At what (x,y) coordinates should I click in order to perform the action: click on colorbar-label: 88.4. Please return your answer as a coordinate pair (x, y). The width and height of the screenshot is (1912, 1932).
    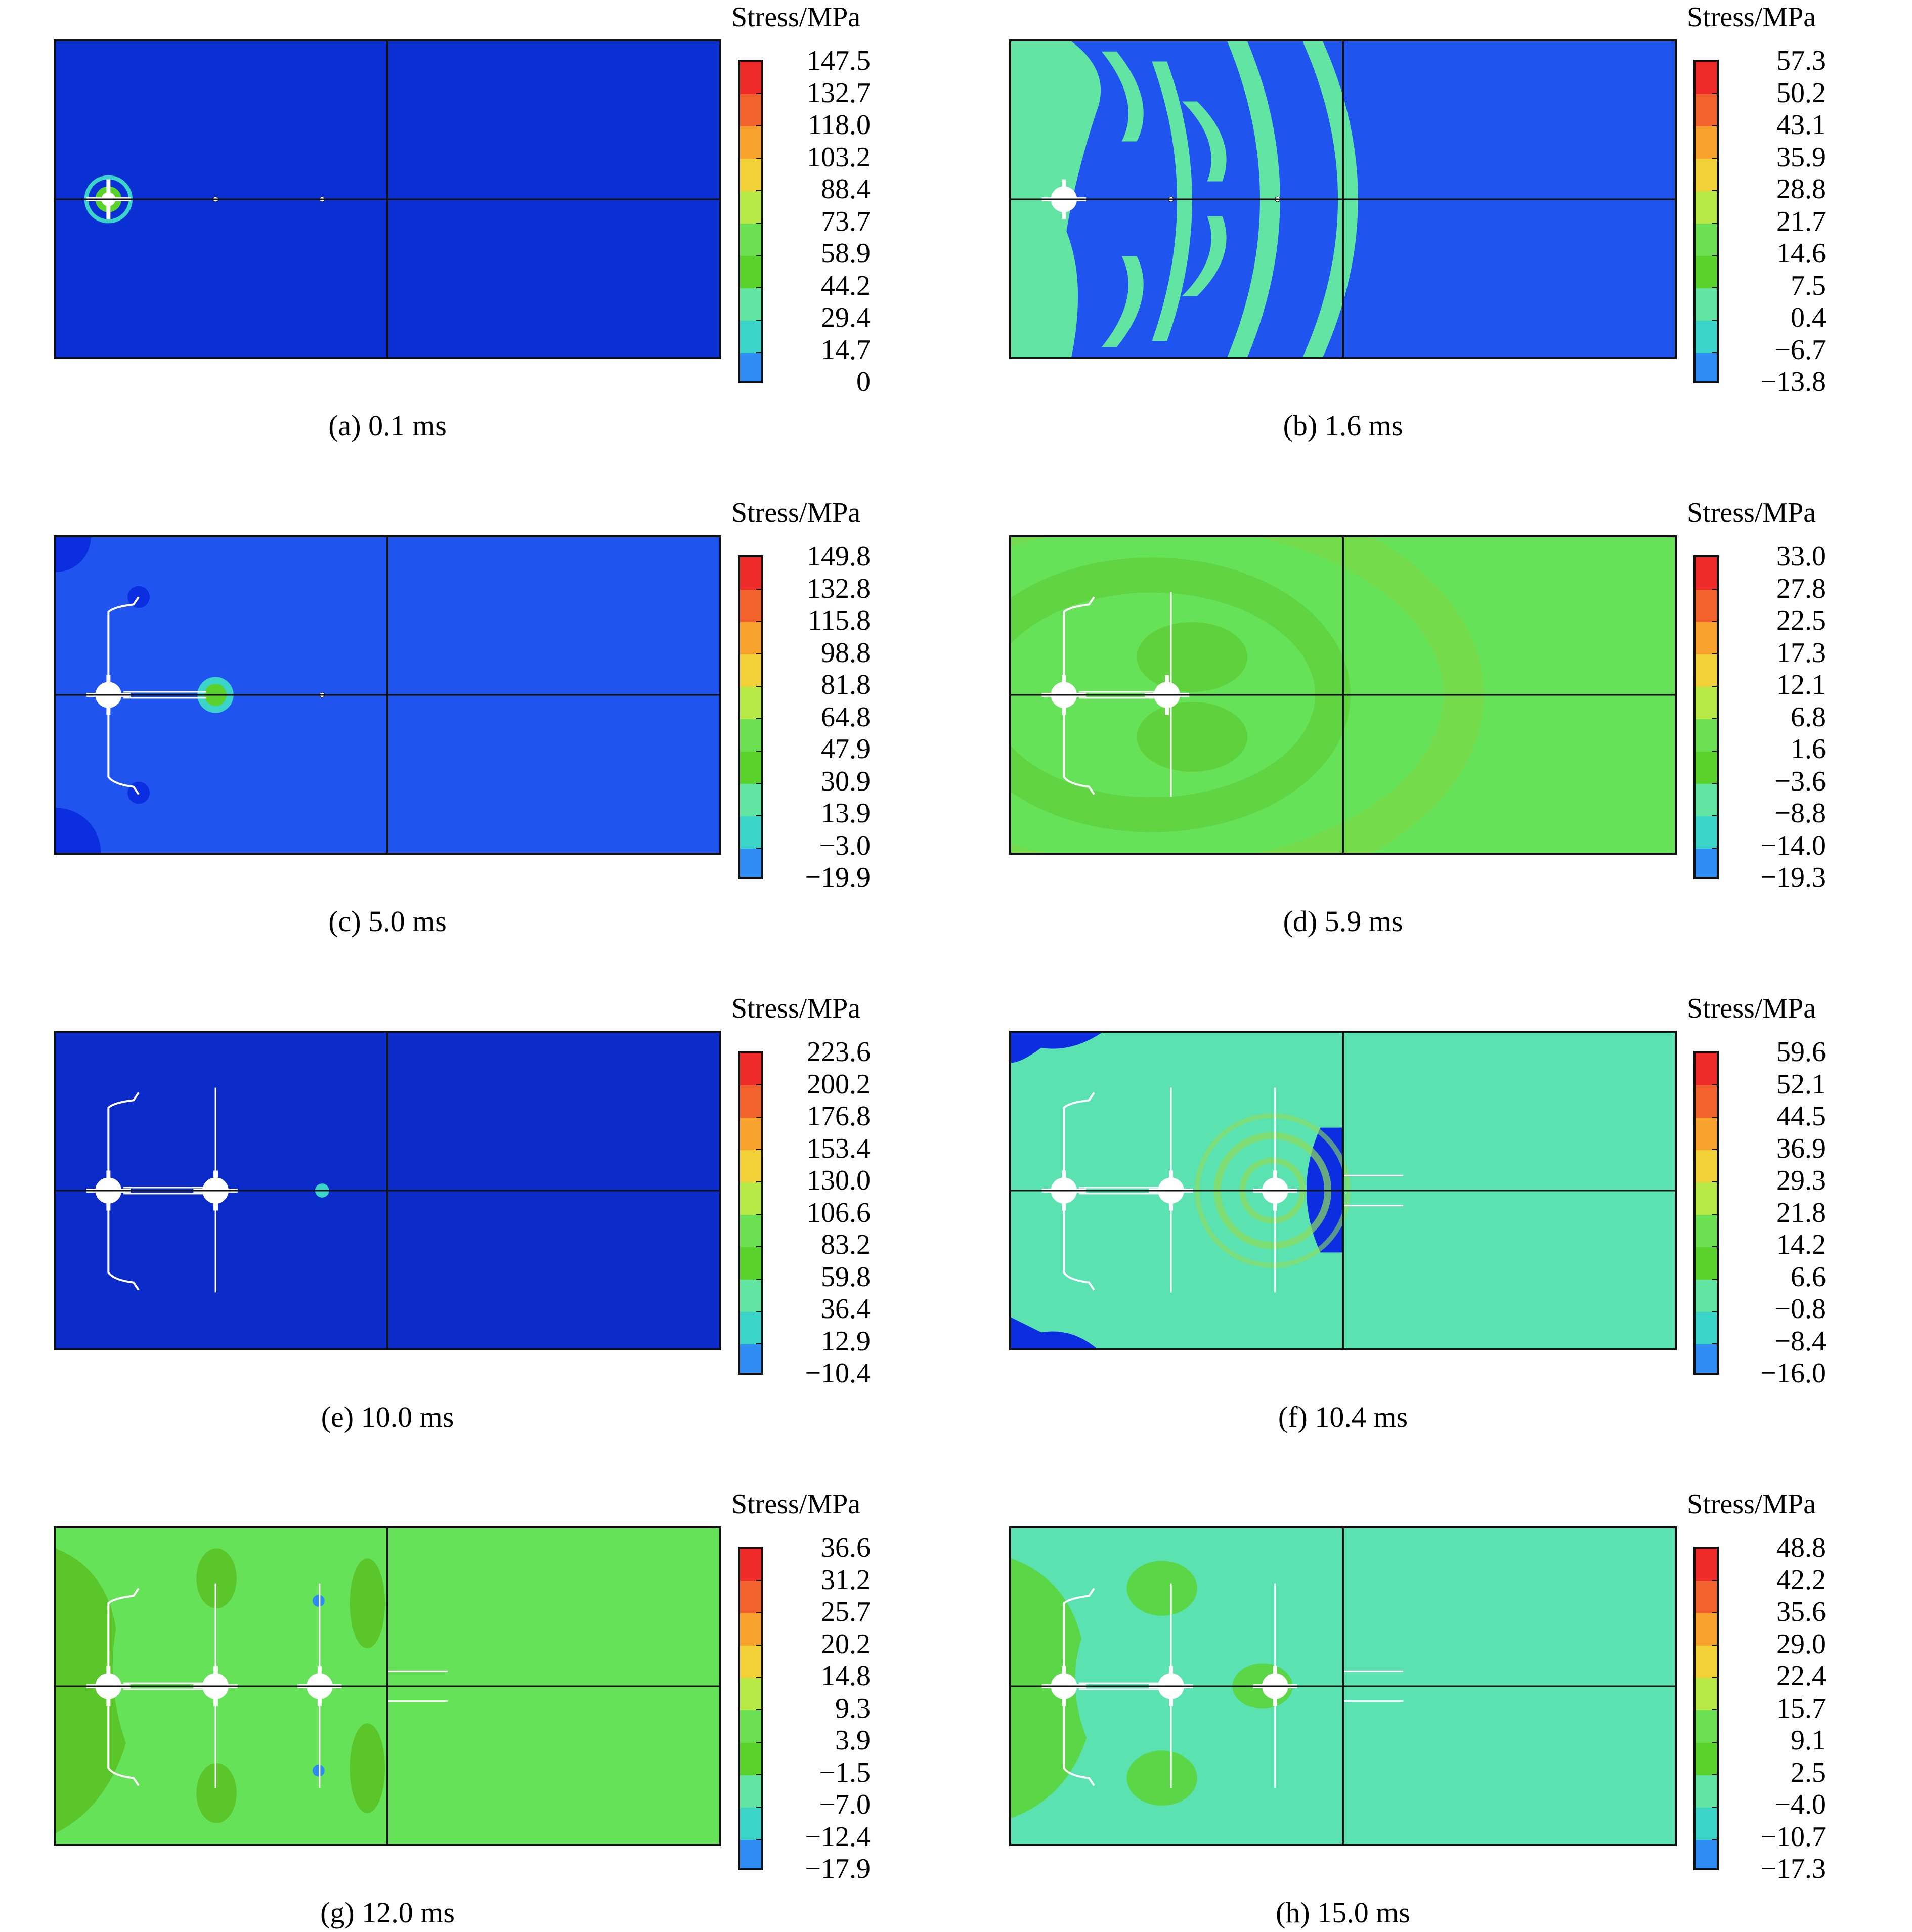
    Looking at the image, I should click on (846, 189).